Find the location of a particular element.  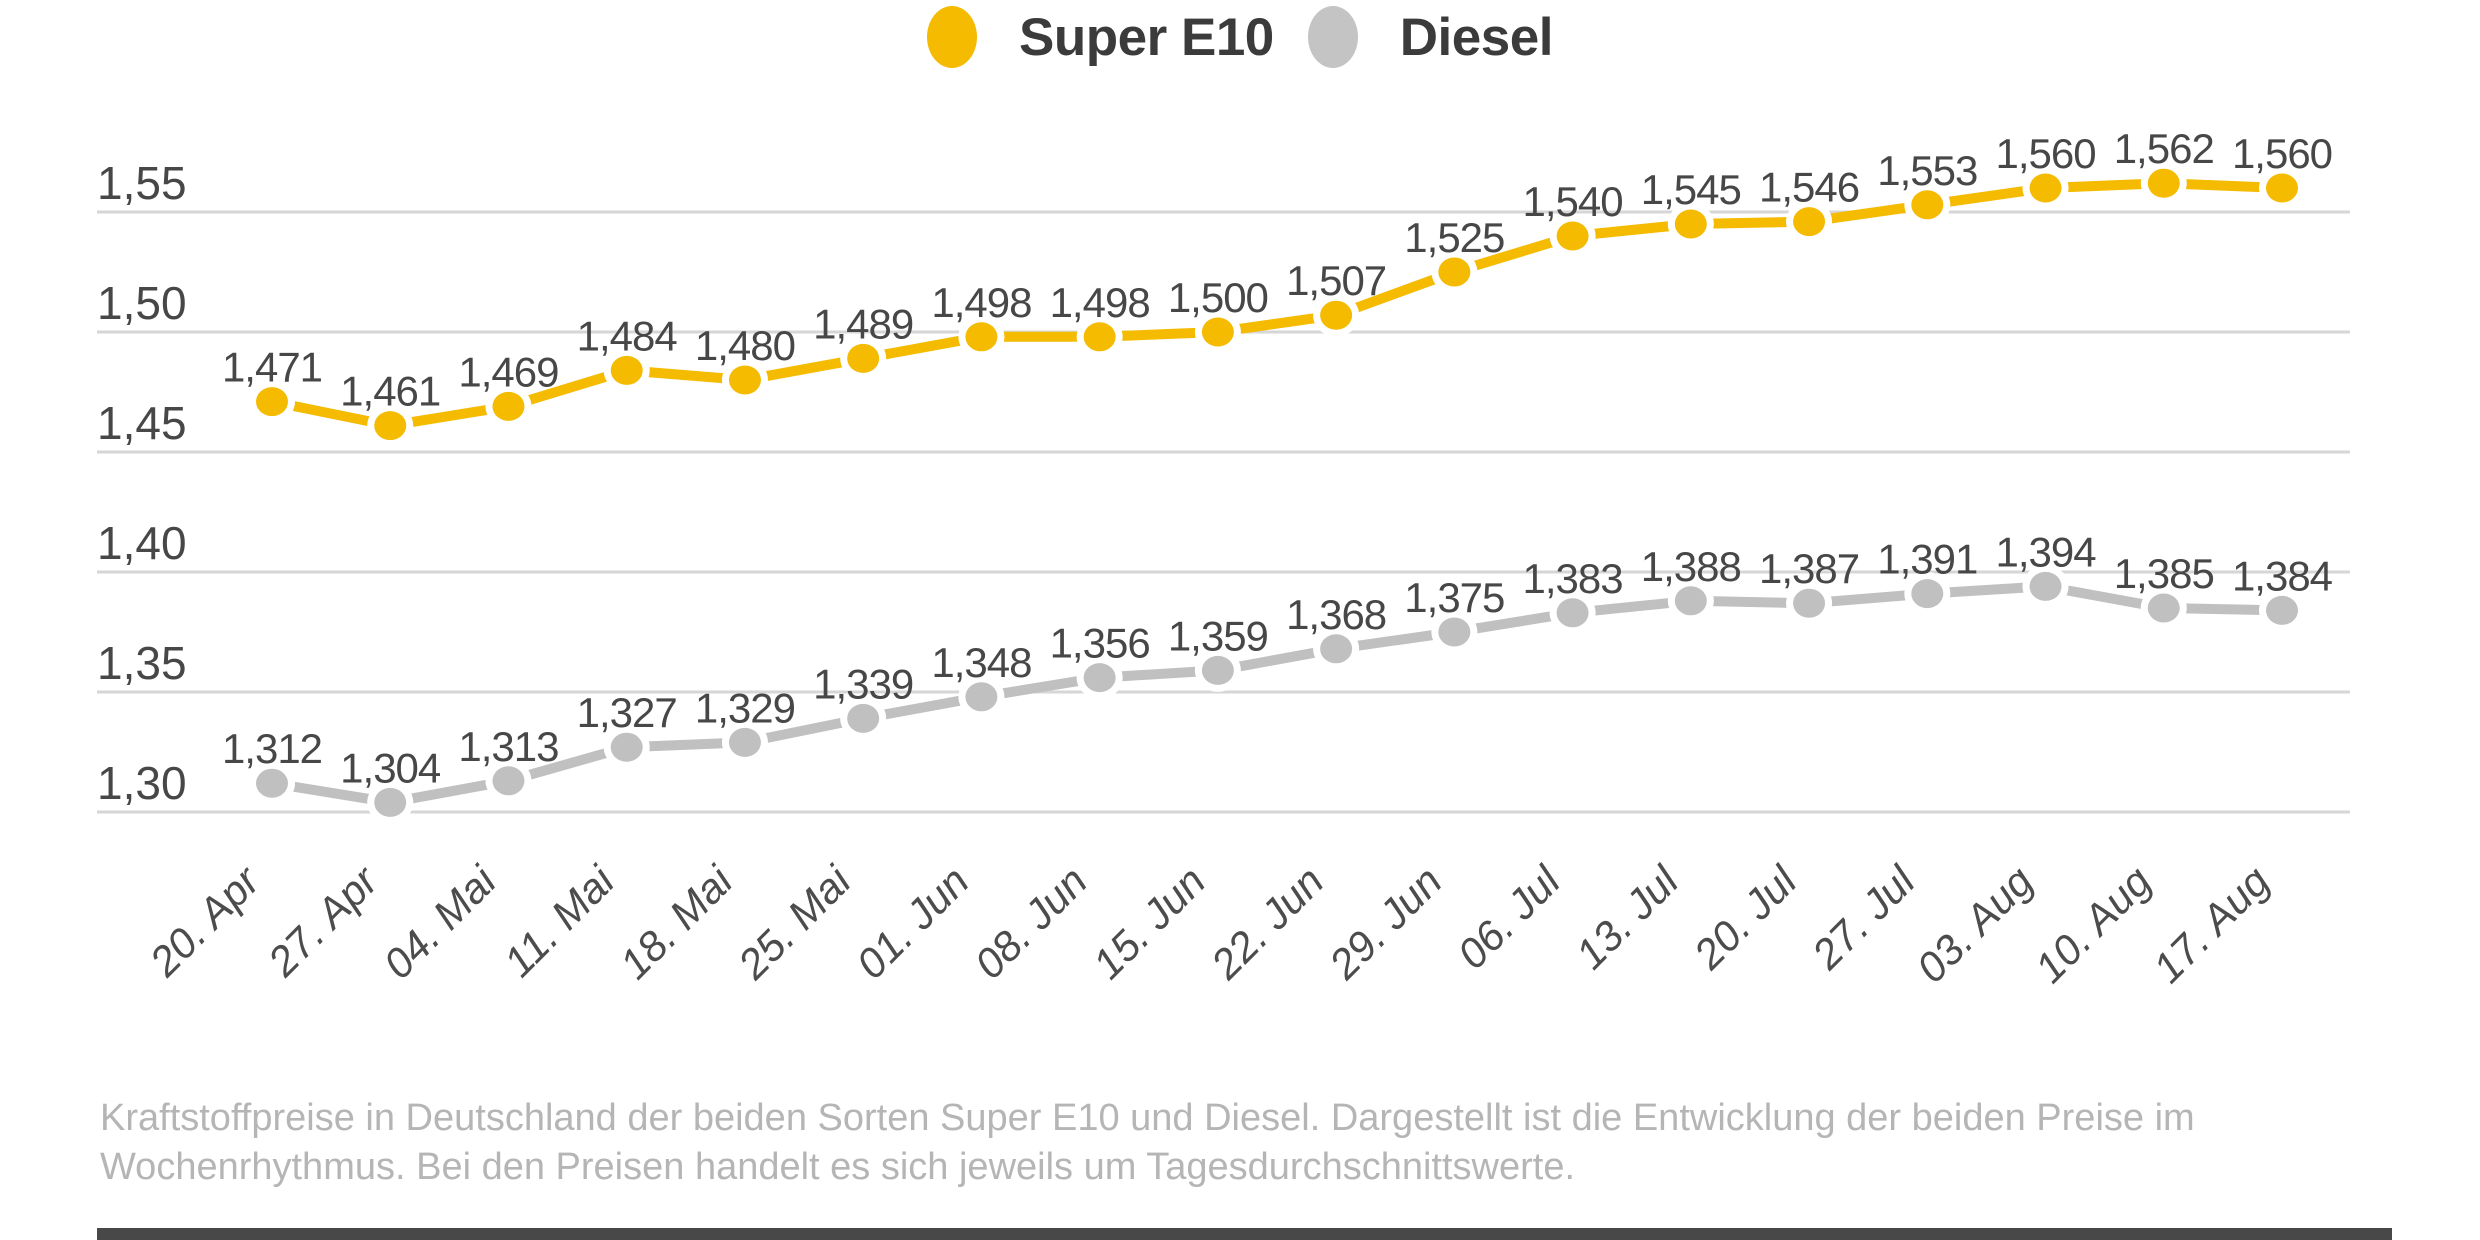

x-tick-label: 20. Apr is located at coordinates (205, 921).